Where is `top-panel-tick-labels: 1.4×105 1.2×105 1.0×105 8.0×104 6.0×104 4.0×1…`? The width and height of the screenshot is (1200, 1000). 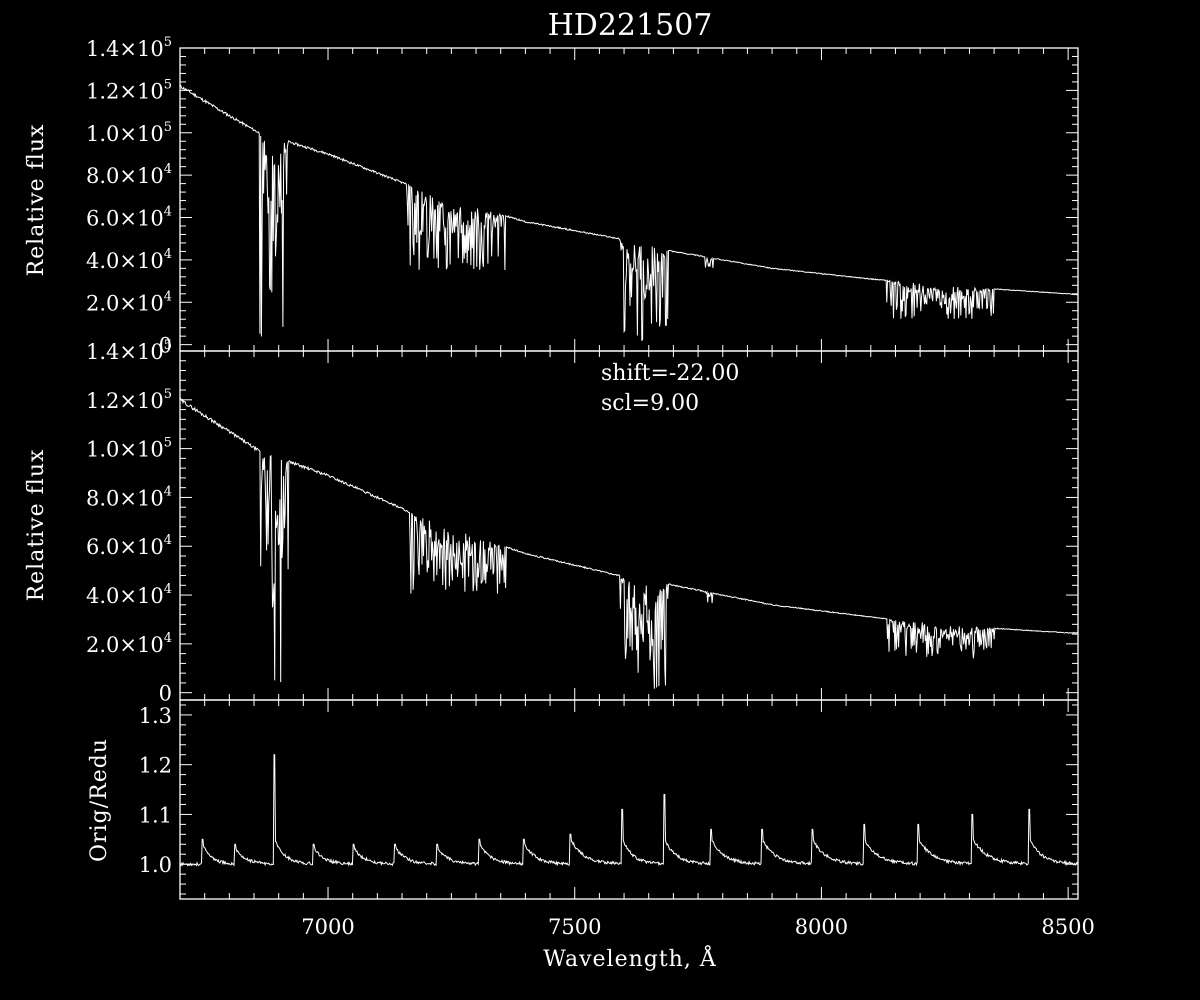 top-panel-tick-labels: 1.4×105 1.2×105 1.0×105 8.0×104 6.0×104 4.0×1… is located at coordinates (129, 196).